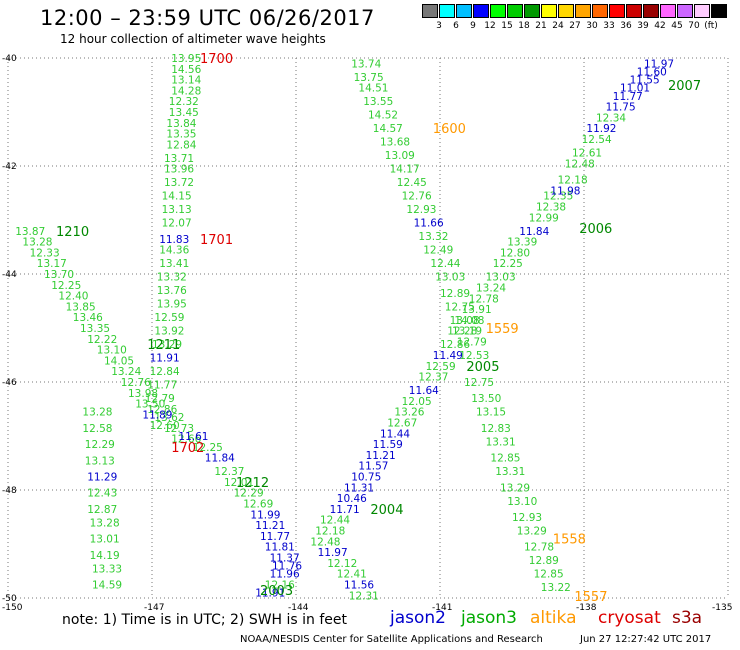  I want to click on scale-label: (ft), so click(711, 26).